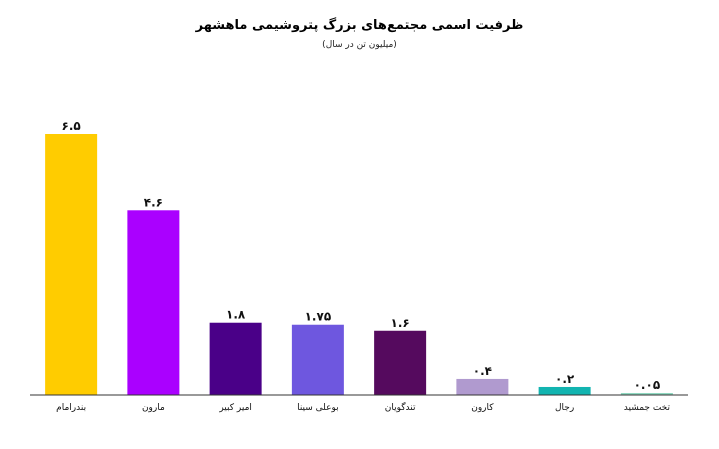 The width and height of the screenshot is (719, 449). Describe the element at coordinates (647, 385) in the screenshot. I see `data-label-8: ۰.۰۵` at that location.